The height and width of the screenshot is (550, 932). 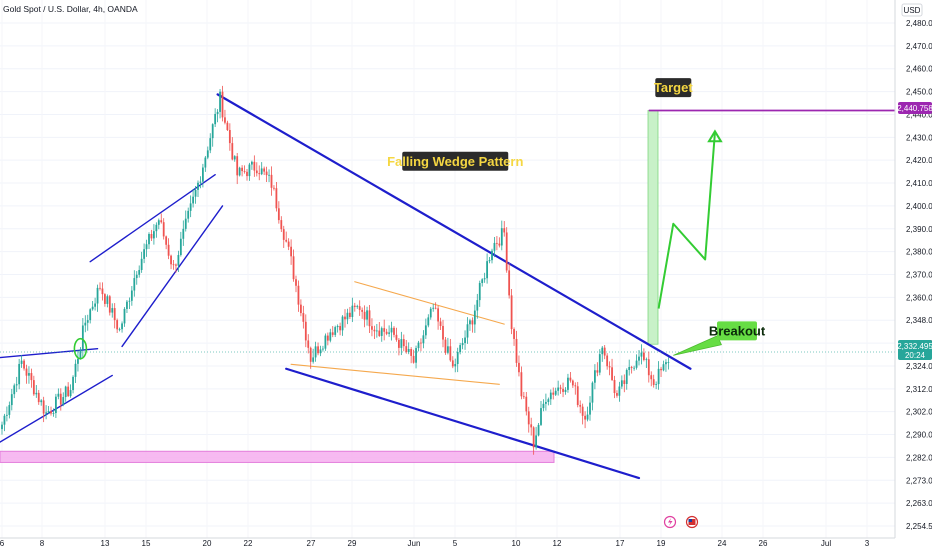 I want to click on time-axis: 6 8 13 15 20 22 27 29 Jun 5 10 12 17 19 24 26 Jul 3, so click(x=447, y=542).